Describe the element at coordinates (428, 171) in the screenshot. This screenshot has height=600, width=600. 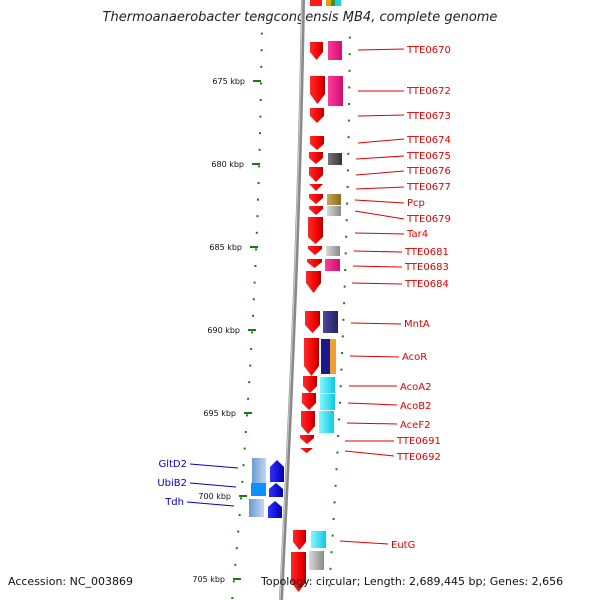
I see `gene-label-tte0676: TTE0676` at that location.